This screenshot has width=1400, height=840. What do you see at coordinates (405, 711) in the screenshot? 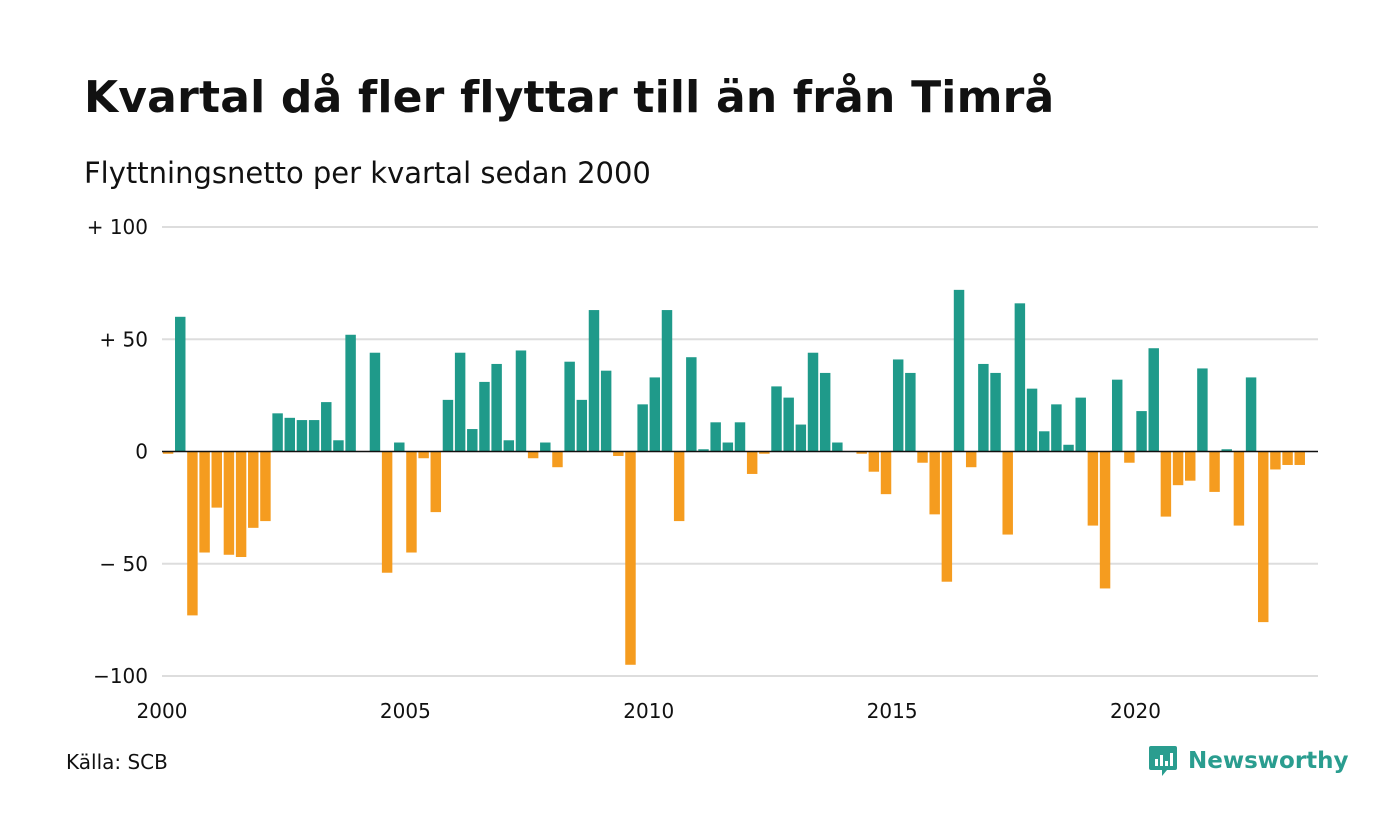
I see `x-tick-label: 2005` at bounding box center [405, 711].